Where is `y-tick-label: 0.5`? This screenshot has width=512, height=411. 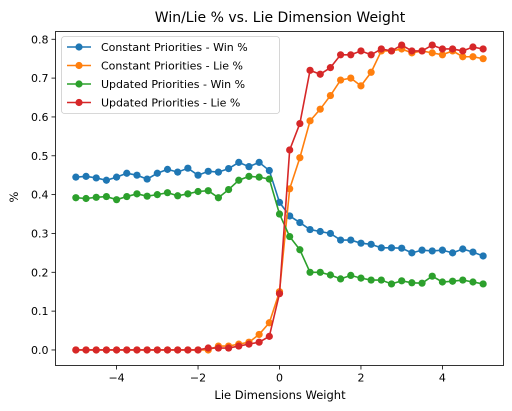 y-tick-label: 0.5 is located at coordinates (40, 156).